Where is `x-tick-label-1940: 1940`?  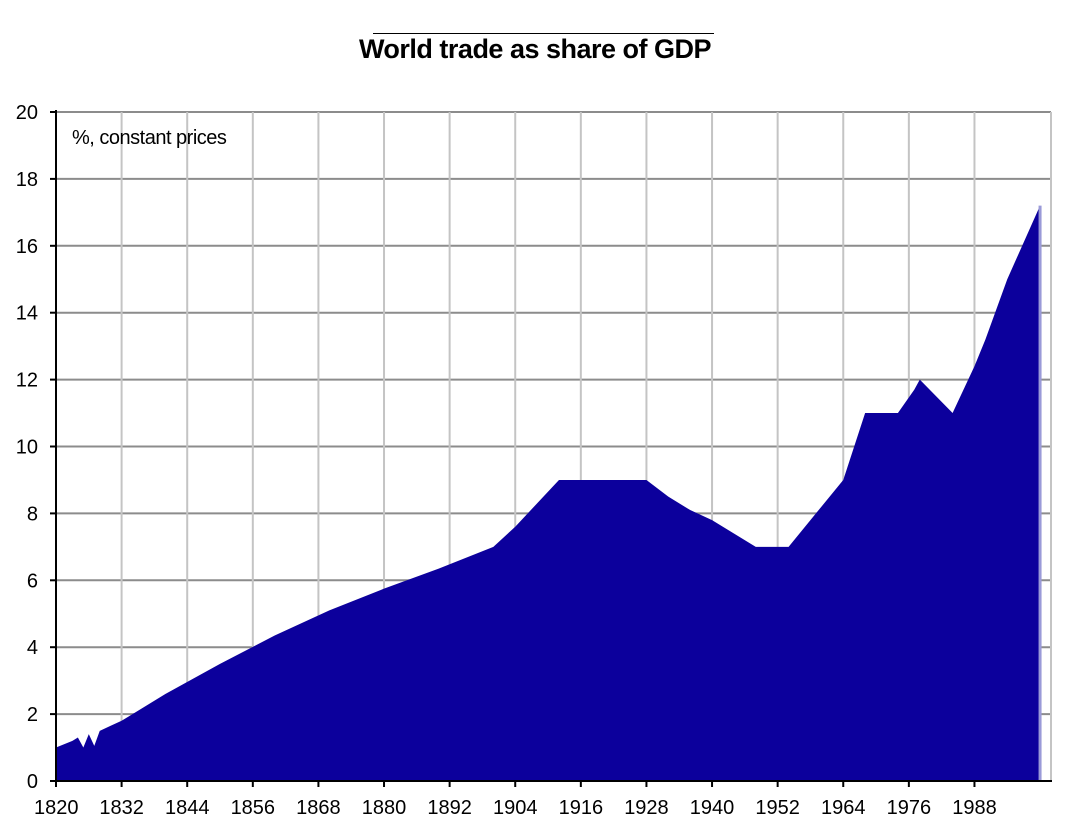
x-tick-label-1940: 1940 is located at coordinates (712, 808).